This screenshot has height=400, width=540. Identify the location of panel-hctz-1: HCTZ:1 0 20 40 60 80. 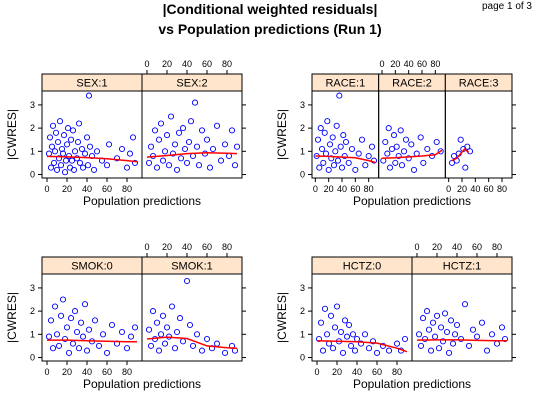
(462, 302).